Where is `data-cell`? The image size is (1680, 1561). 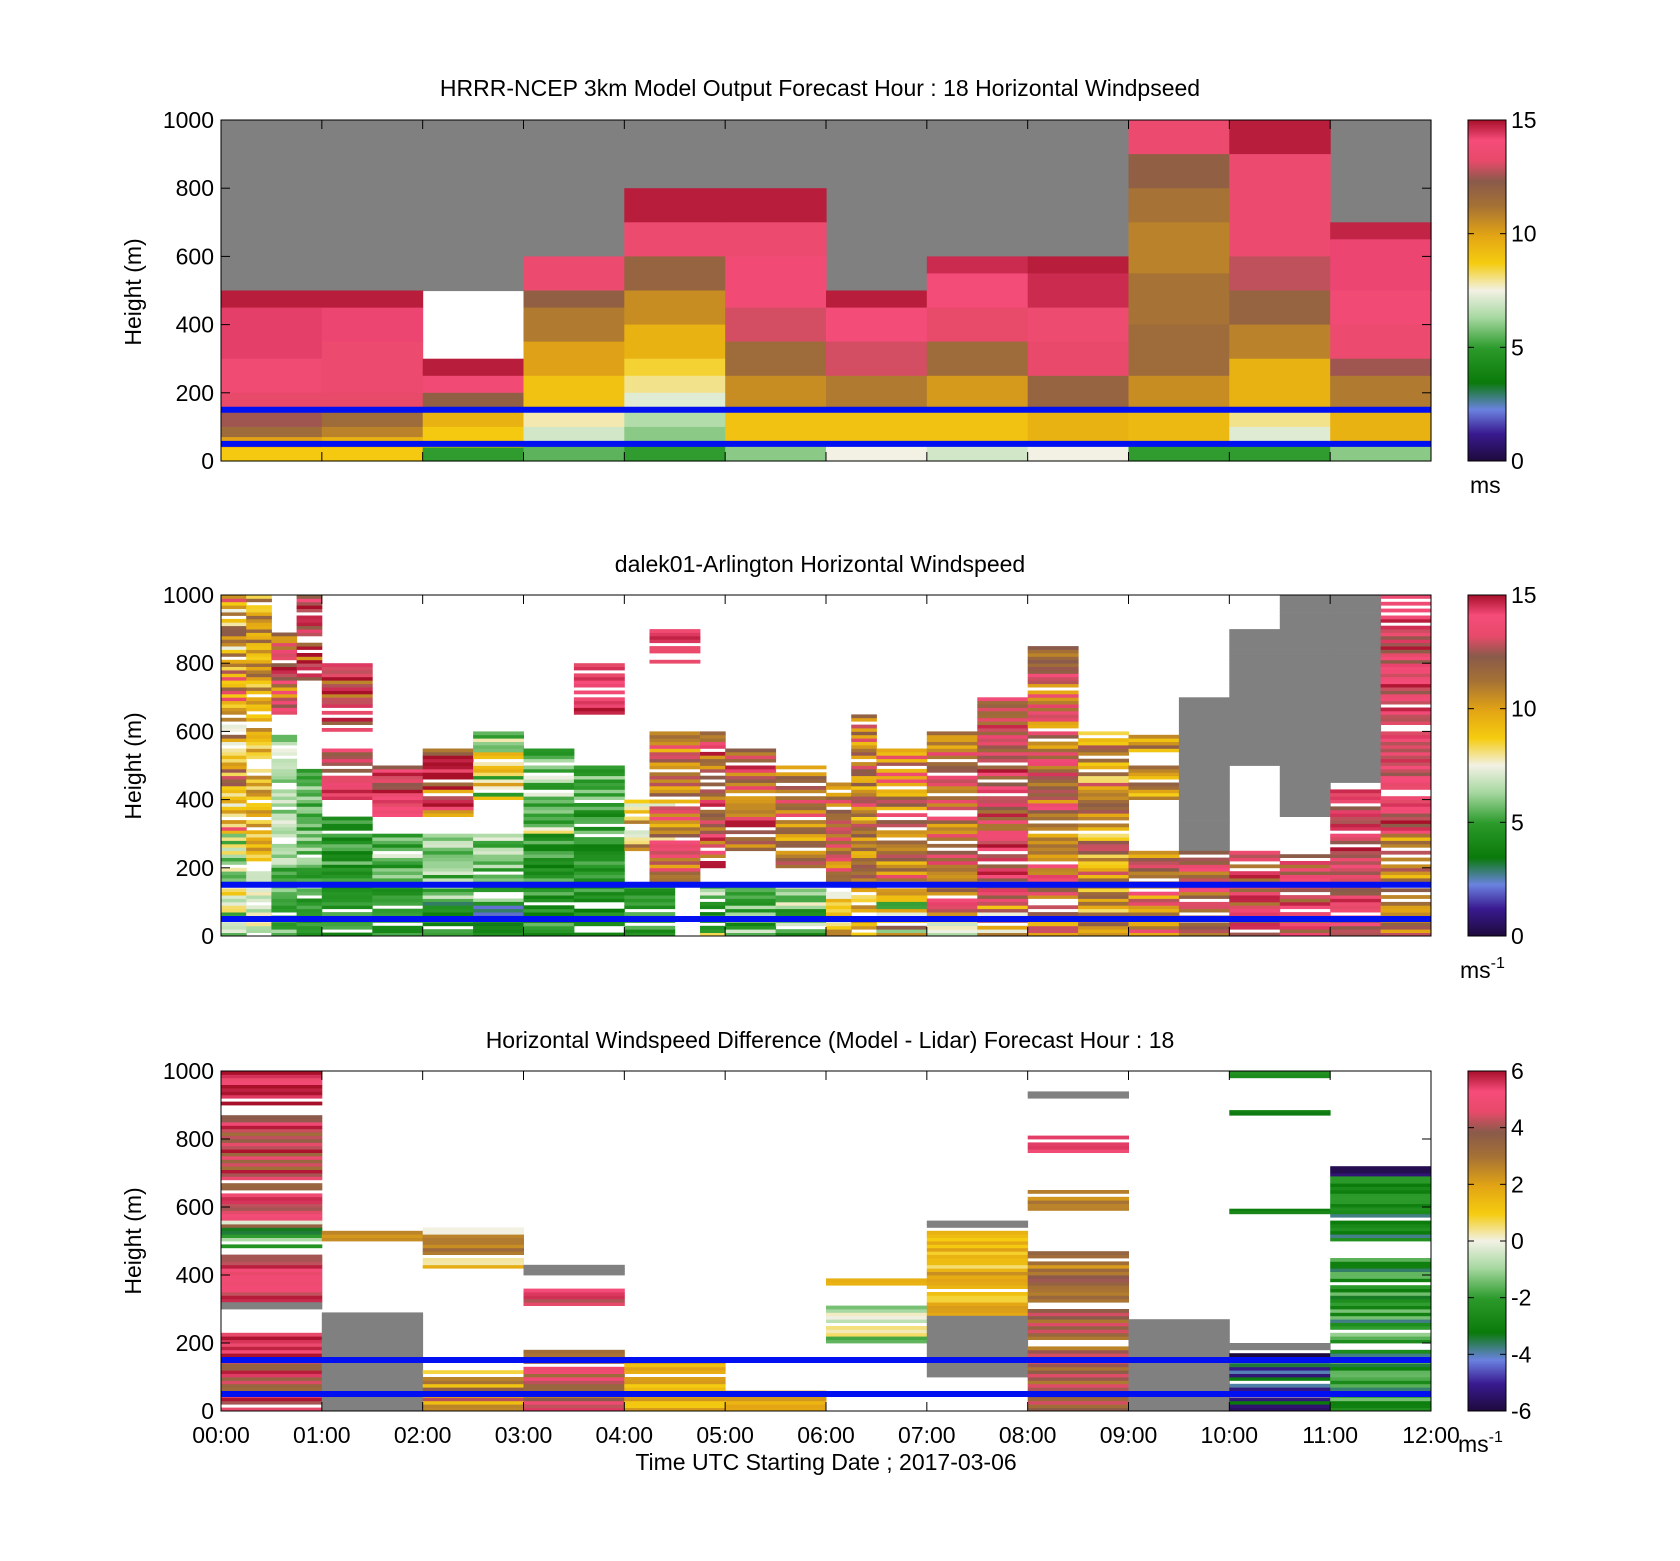 data-cell is located at coordinates (1280, 452).